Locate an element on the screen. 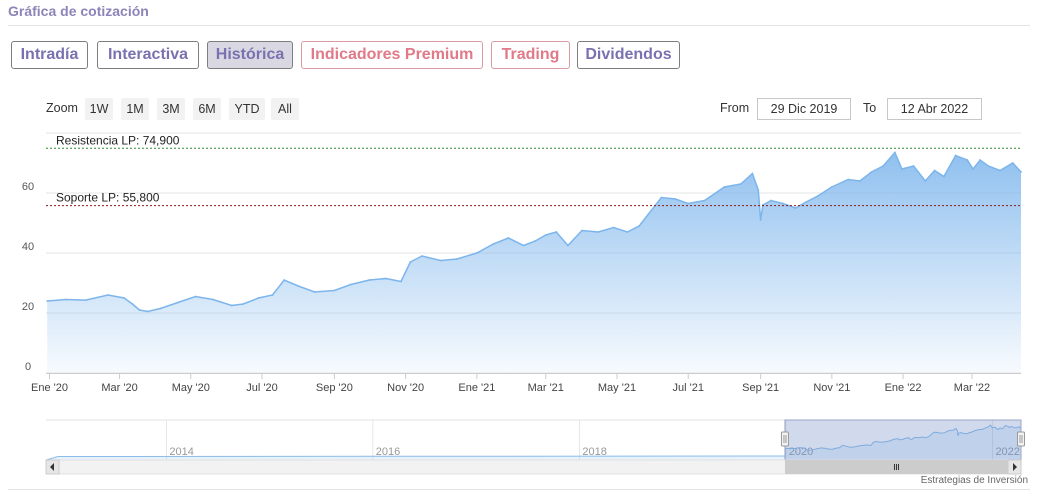 The height and width of the screenshot is (503, 1042). zoom-1w-button: 1W is located at coordinates (99, 109).